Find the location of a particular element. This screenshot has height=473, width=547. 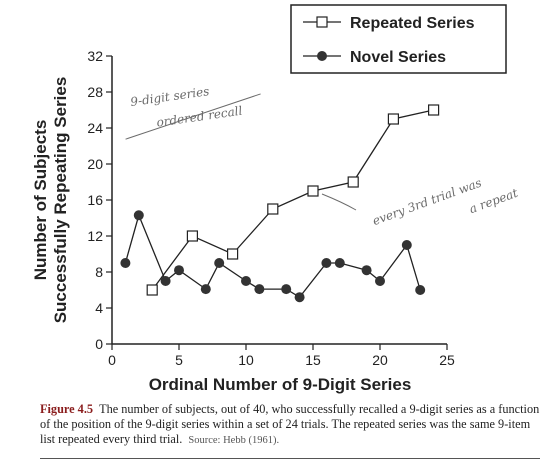

handwritten-underline is located at coordinates (193, 116).